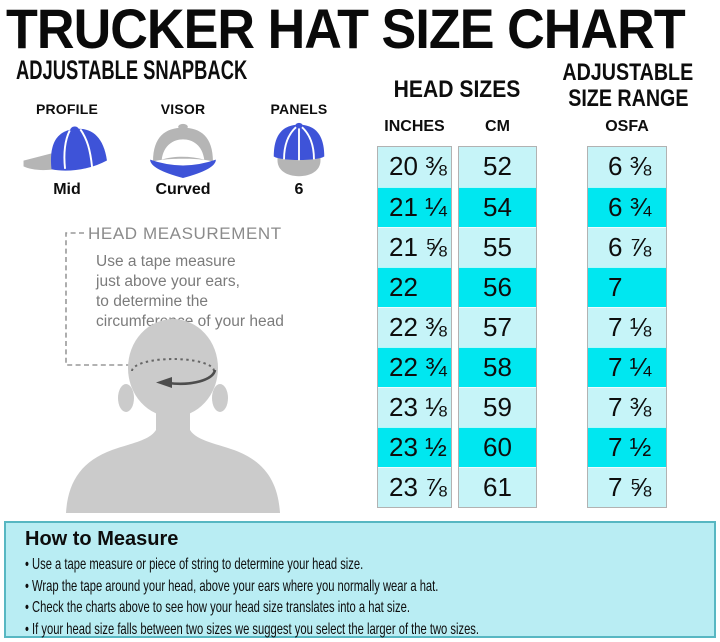  What do you see at coordinates (627, 126) in the screenshot?
I see `osfa-header: OSFA` at bounding box center [627, 126].